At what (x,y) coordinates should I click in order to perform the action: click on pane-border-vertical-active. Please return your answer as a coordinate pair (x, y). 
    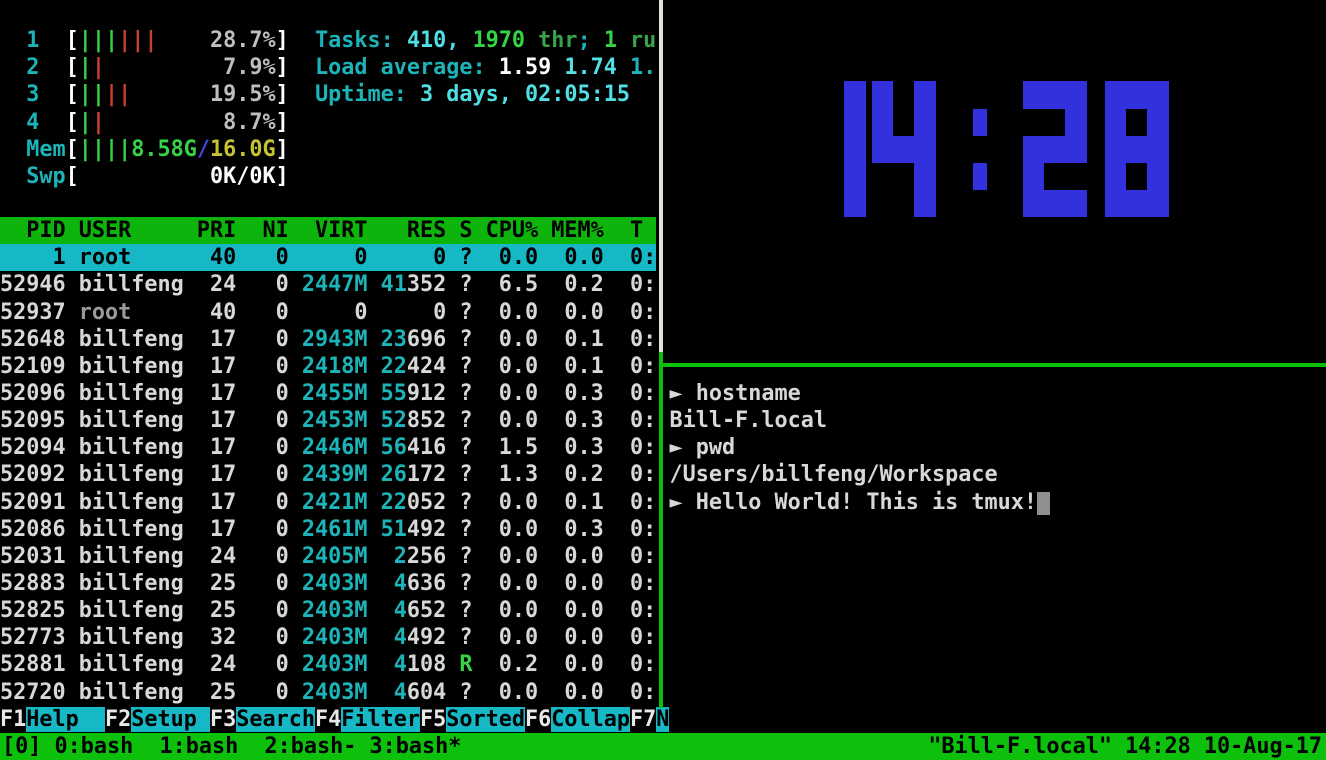
    Looking at the image, I should click on (661, 530).